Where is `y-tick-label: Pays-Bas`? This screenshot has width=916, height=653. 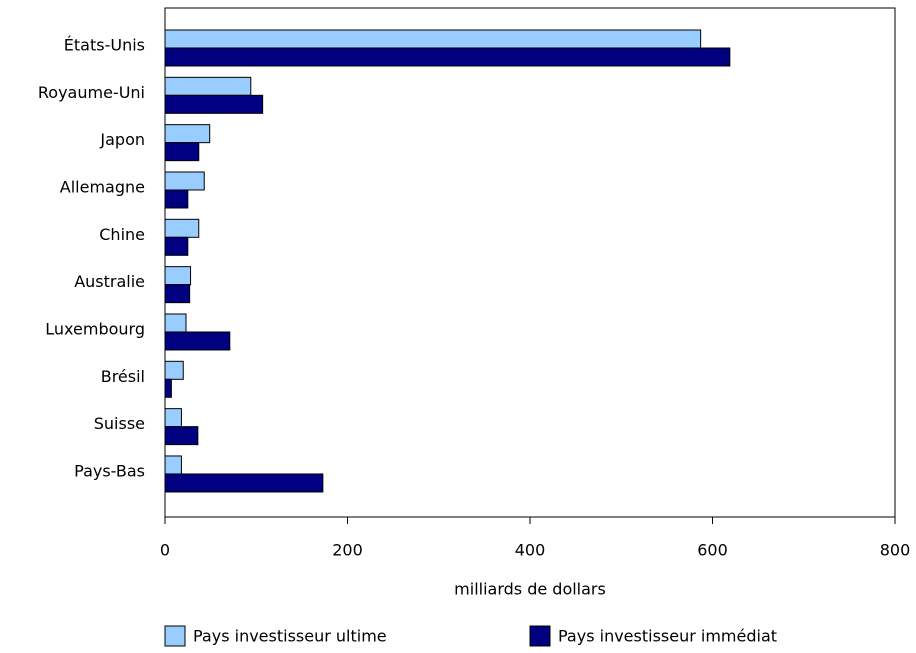
y-tick-label: Pays-Bas is located at coordinates (109, 470).